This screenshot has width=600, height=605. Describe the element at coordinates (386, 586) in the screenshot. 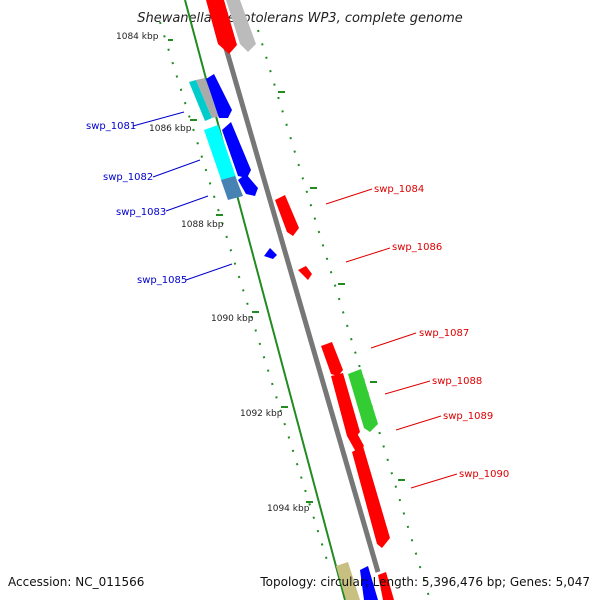

I see `gene-bottom-red` at that location.